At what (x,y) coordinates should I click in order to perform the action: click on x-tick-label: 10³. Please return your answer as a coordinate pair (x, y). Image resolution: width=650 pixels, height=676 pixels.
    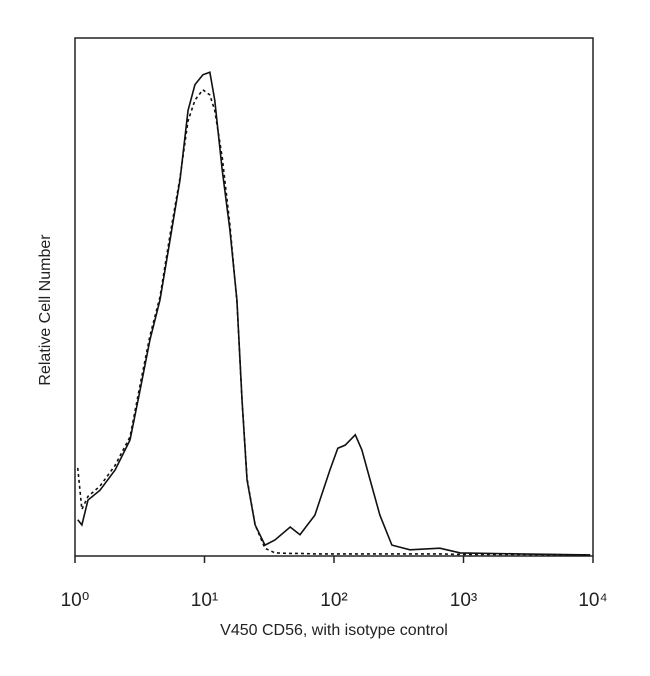
    Looking at the image, I should click on (463, 600).